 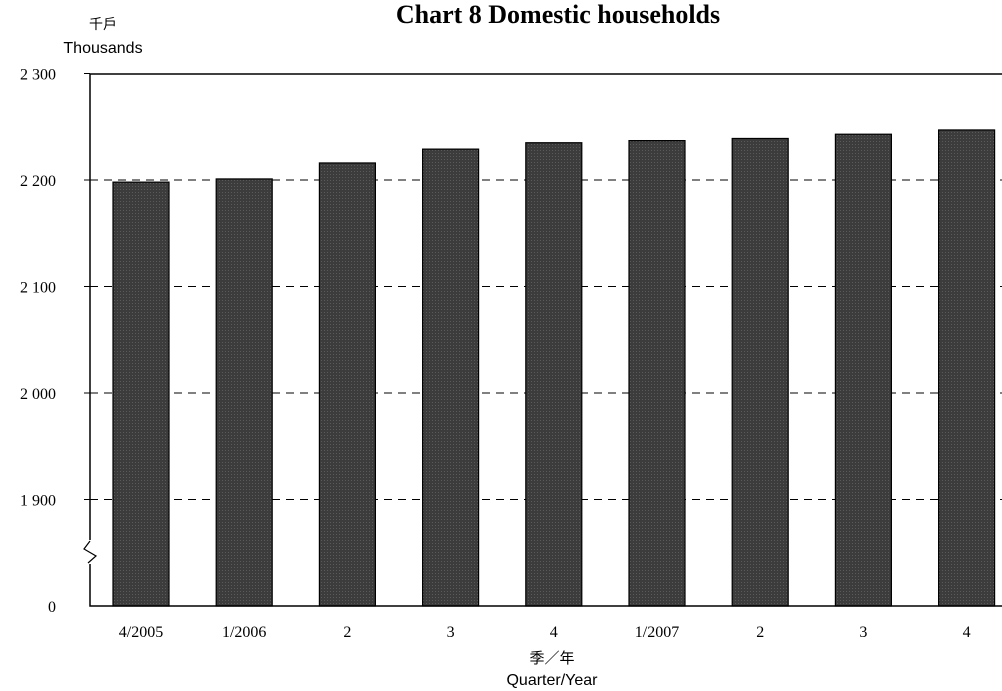 What do you see at coordinates (103, 25) in the screenshot?
I see `y-unit-chinese: 千戶` at bounding box center [103, 25].